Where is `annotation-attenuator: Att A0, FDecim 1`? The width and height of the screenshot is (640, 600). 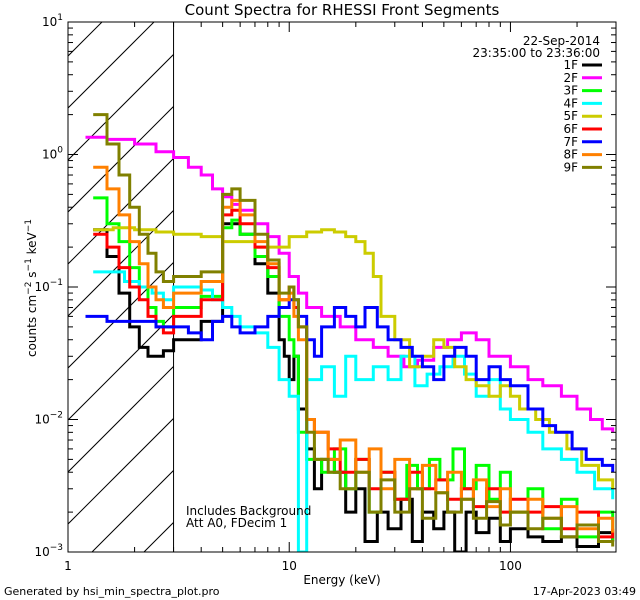
annotation-attenuator: Att A0, FDecim 1 is located at coordinates (236, 523).